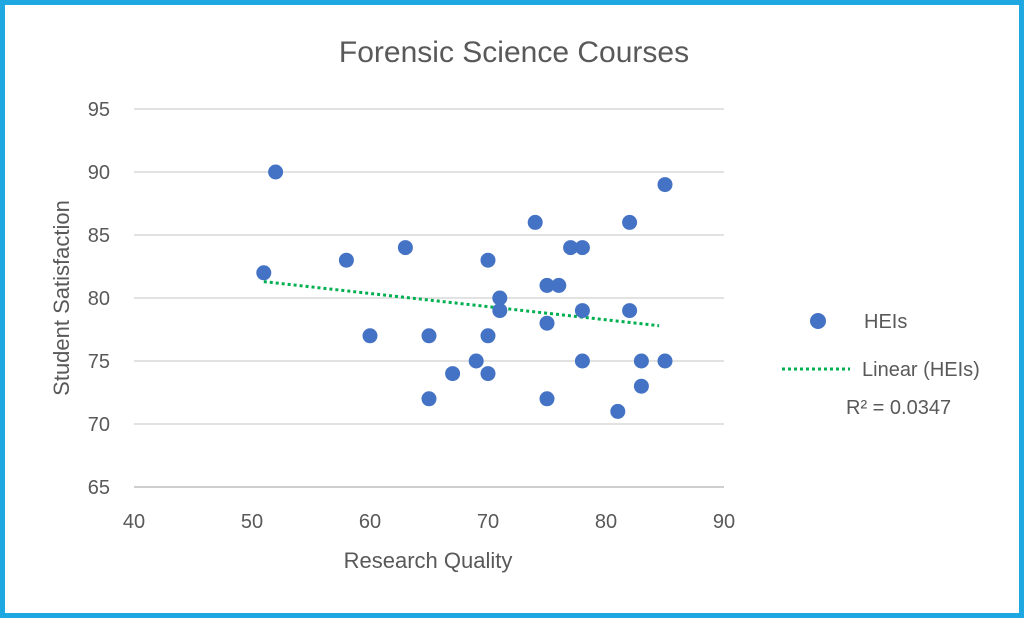  Describe the element at coordinates (898, 408) in the screenshot. I see `r-squared-label: R² = 0.0347` at that location.